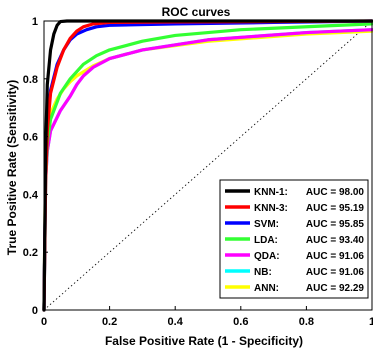  What do you see at coordinates (204, 341) in the screenshot?
I see `x-axis-label: False Positive Rate (1 - Specificity)` at bounding box center [204, 341].